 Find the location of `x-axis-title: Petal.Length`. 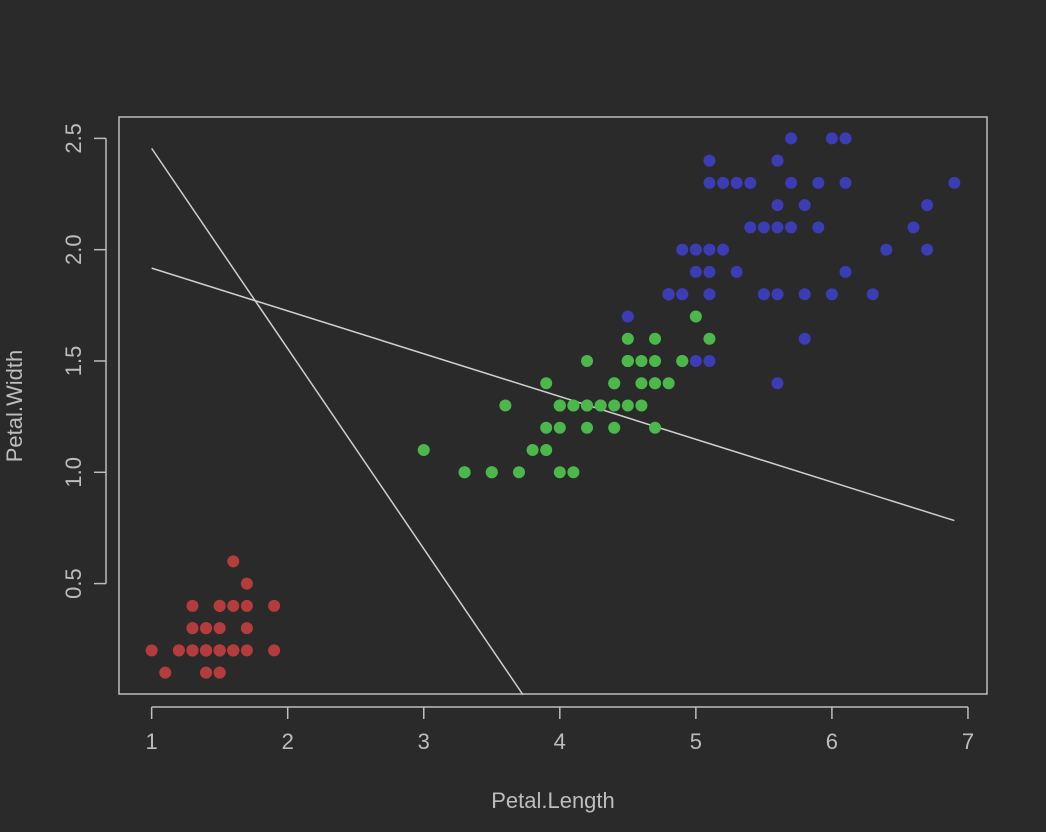

x-axis-title: Petal.Length is located at coordinates (553, 800).